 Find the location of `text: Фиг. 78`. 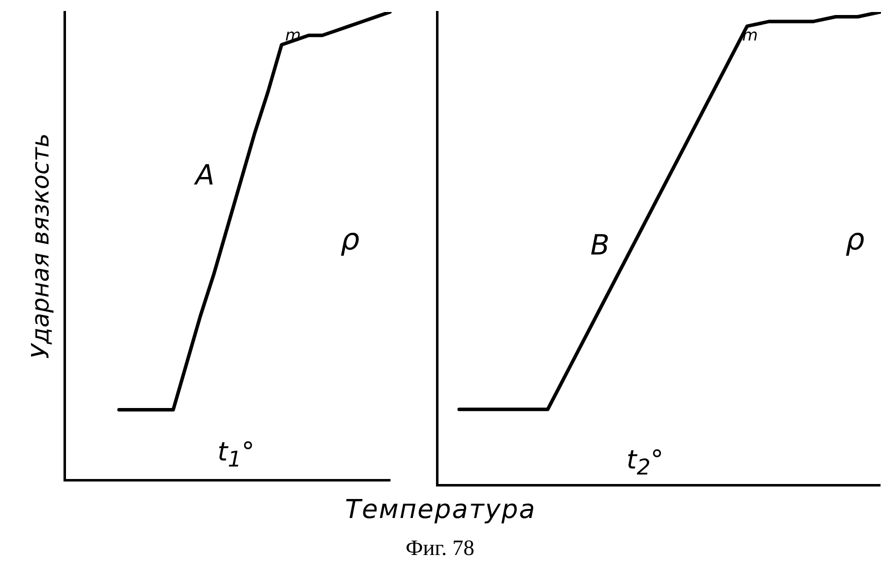

text: Фиг. 78 is located at coordinates (440, 548).